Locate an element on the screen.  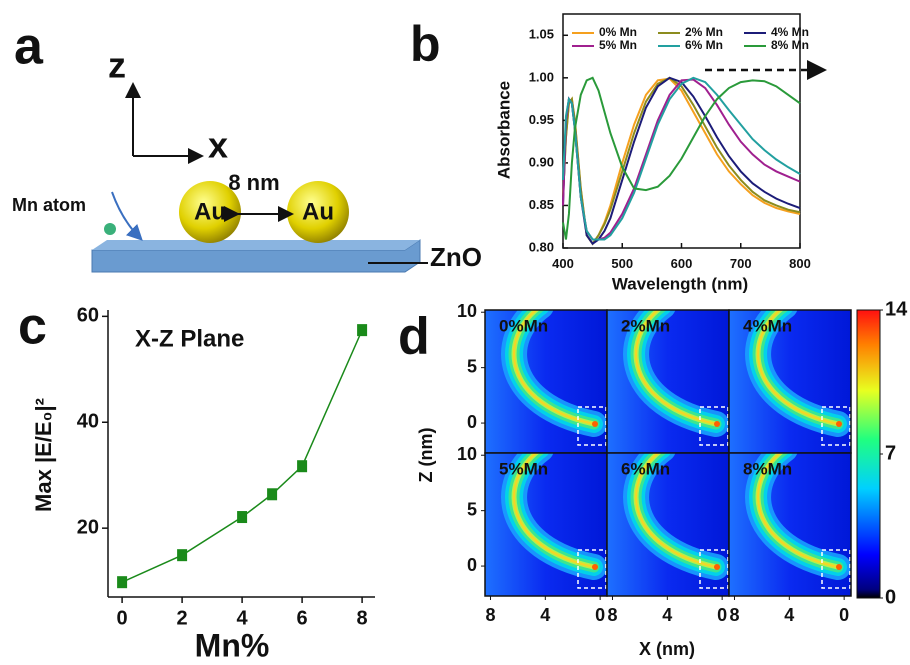
y-axis-label: Z (nm) is located at coordinates (426, 455).